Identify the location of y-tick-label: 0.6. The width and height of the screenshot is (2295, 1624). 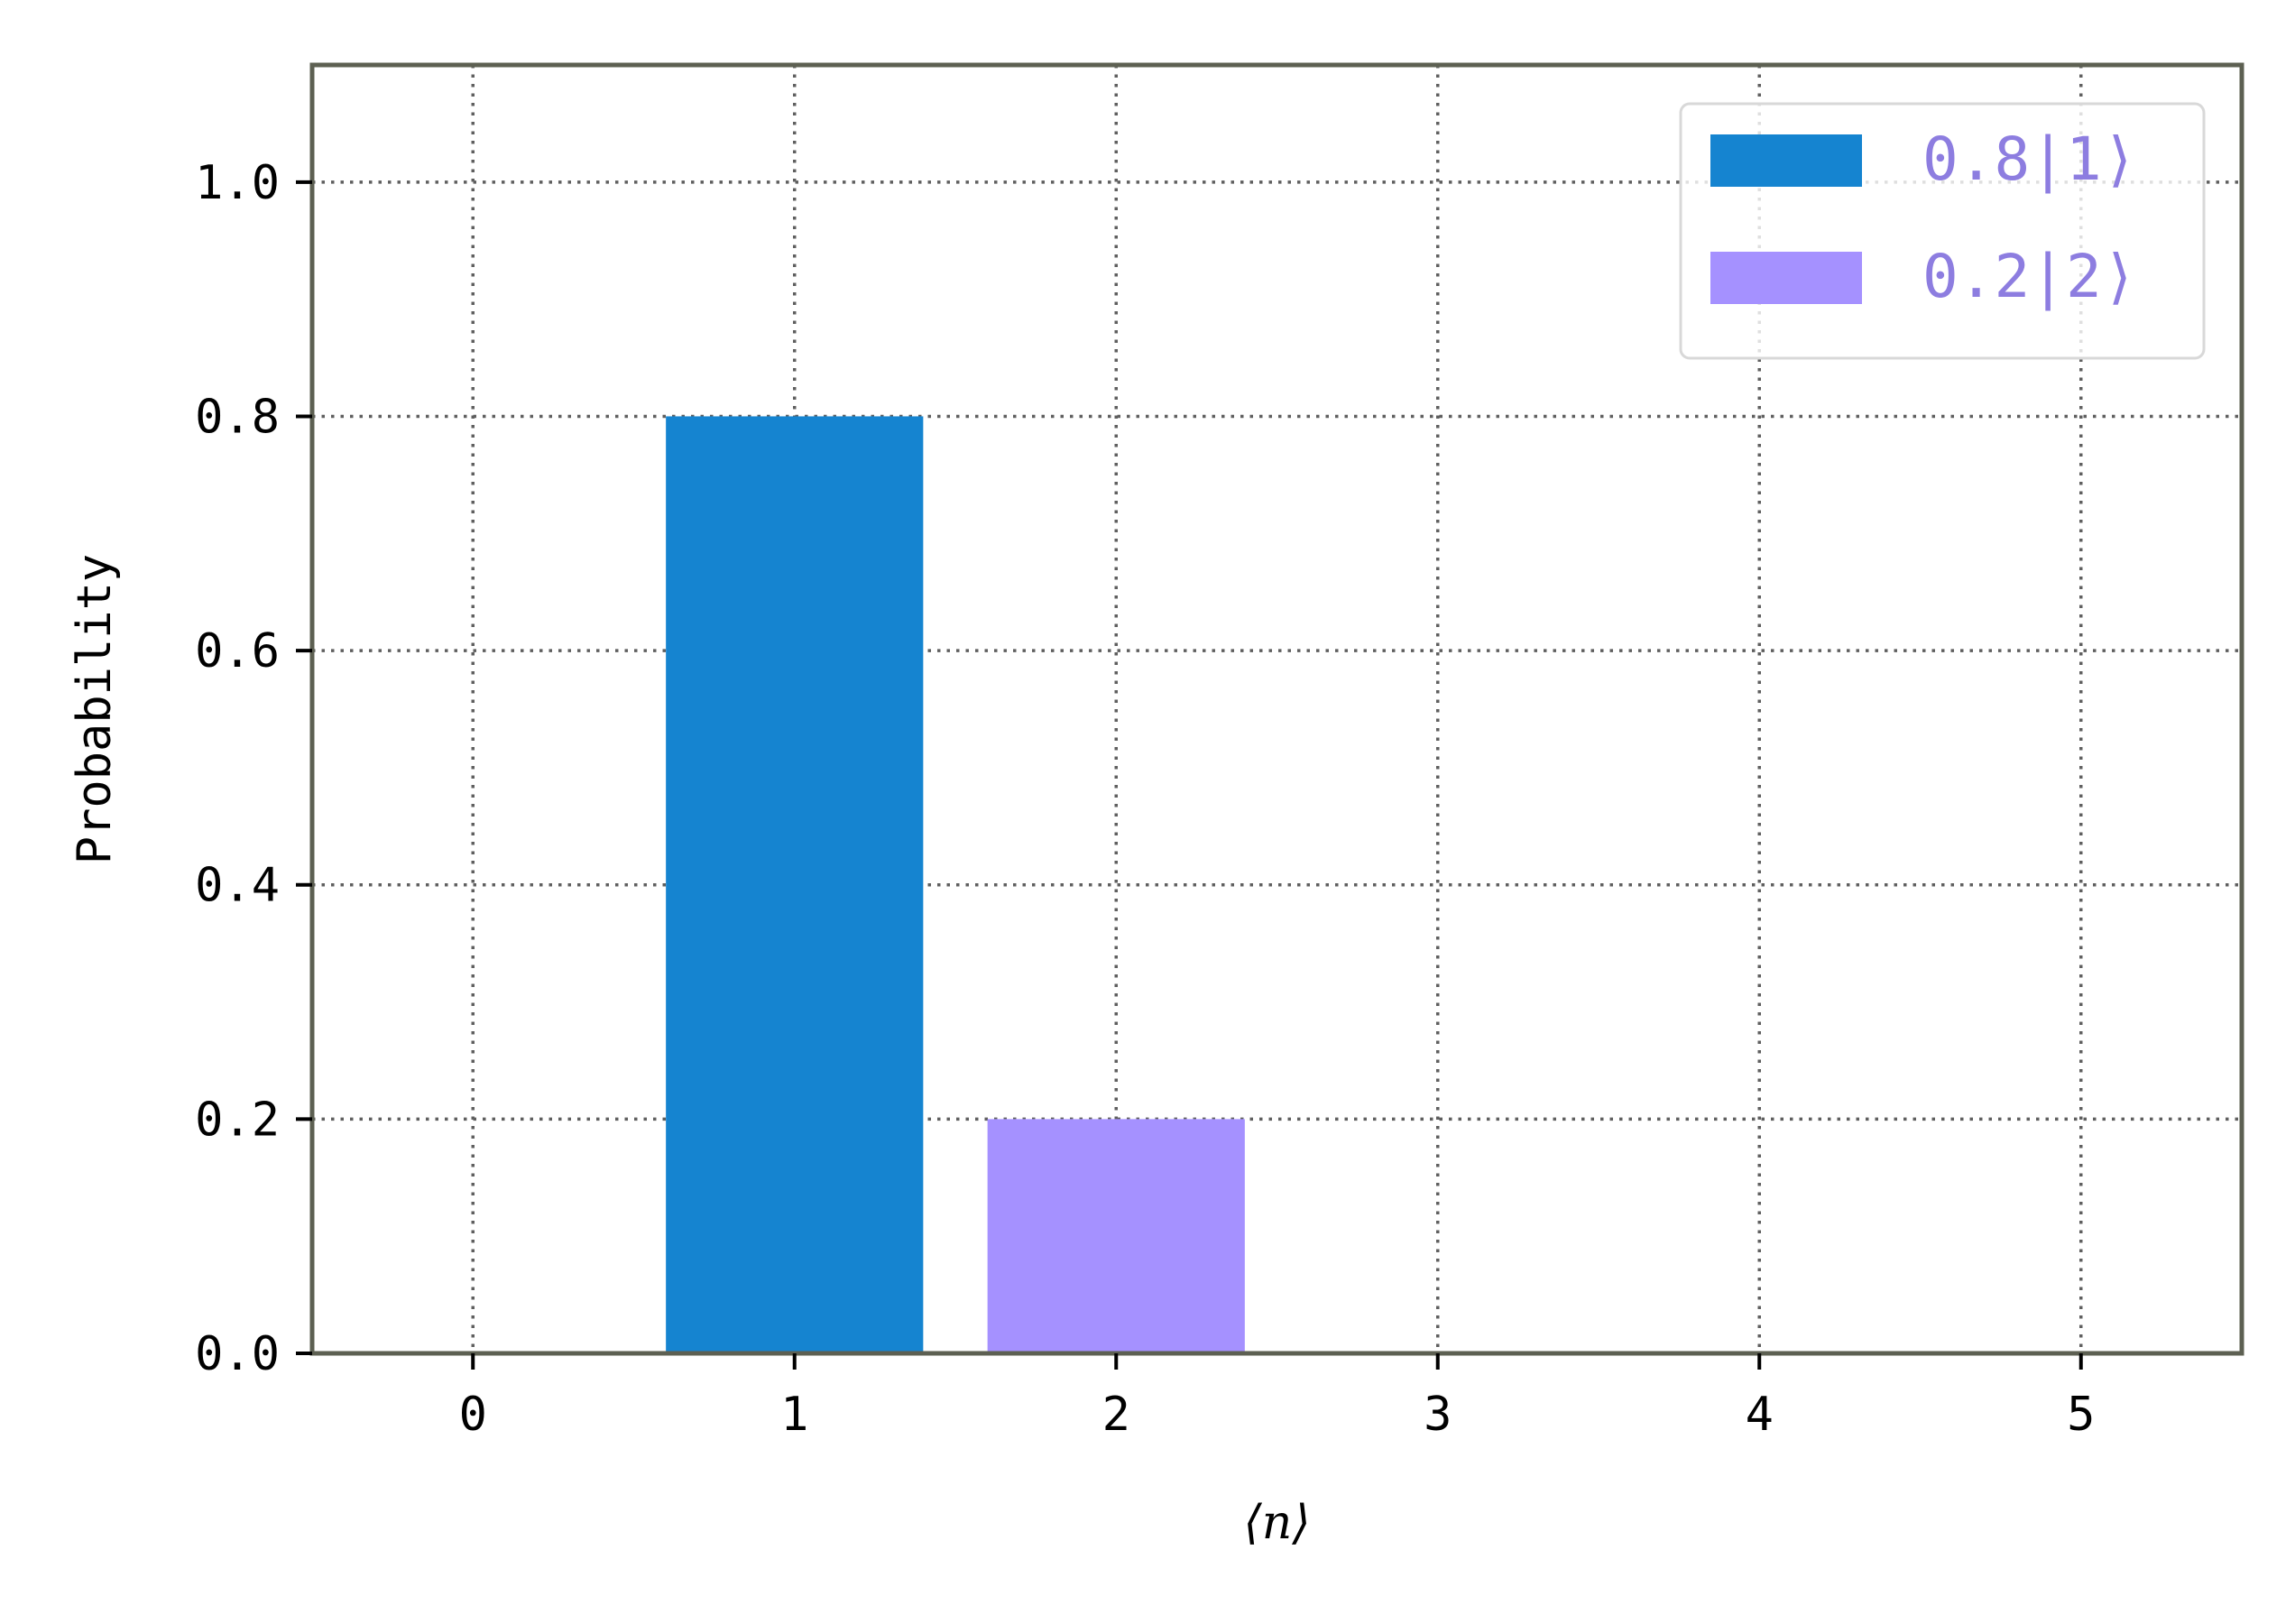
(237, 651).